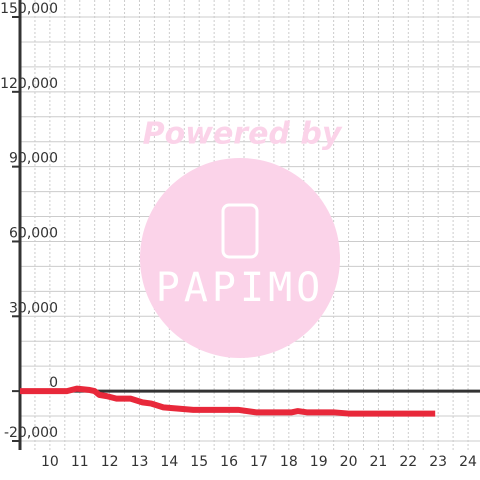  What do you see at coordinates (29, 84) in the screenshot?
I see `y-tick-label: 120,000` at bounding box center [29, 84].